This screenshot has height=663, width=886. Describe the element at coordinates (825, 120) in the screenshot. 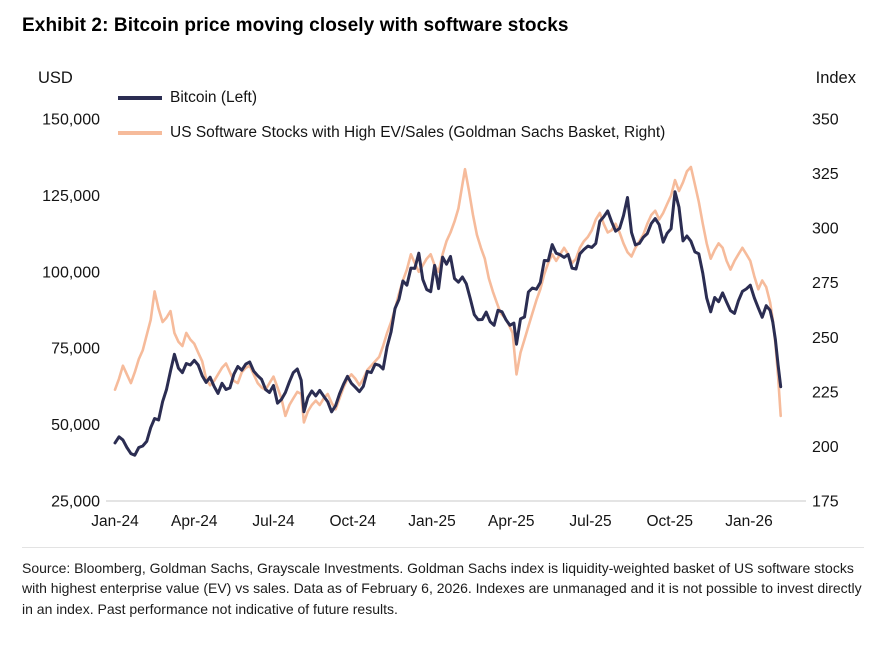

I see `right-axis-tick-label: 350` at that location.